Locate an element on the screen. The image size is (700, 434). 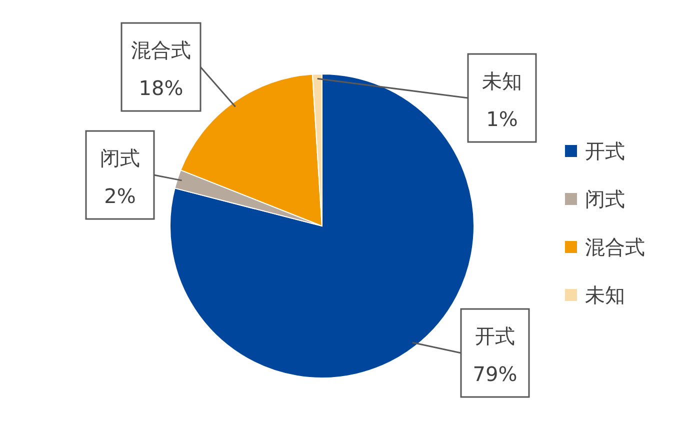
slice-label: 混合式 is located at coordinates (161, 50).